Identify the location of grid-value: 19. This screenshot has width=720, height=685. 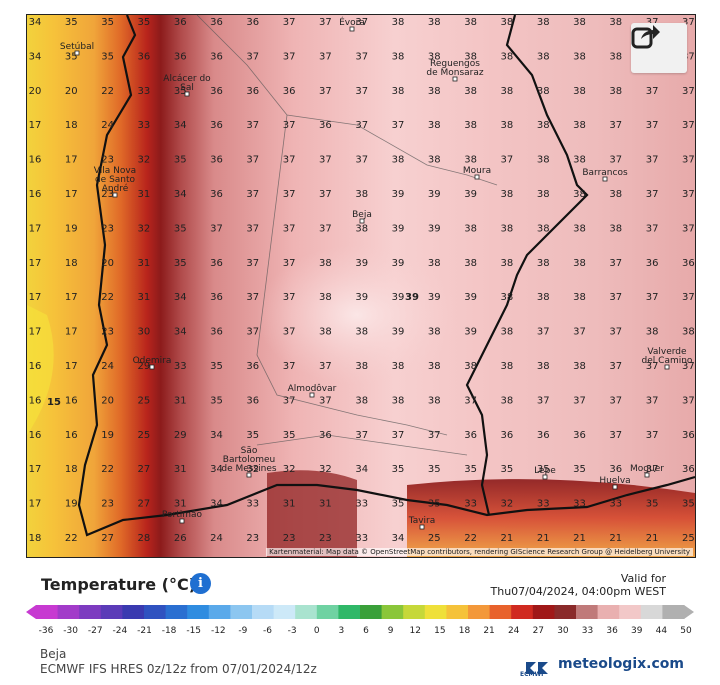
(71, 504).